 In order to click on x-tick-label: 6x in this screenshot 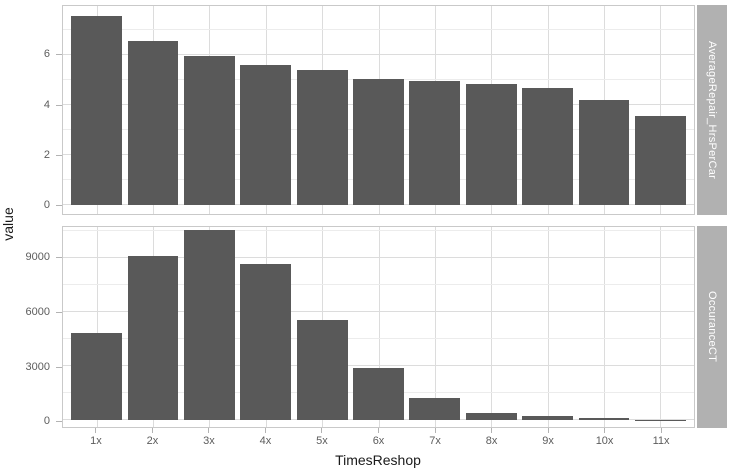, I will do `click(378, 441)`.